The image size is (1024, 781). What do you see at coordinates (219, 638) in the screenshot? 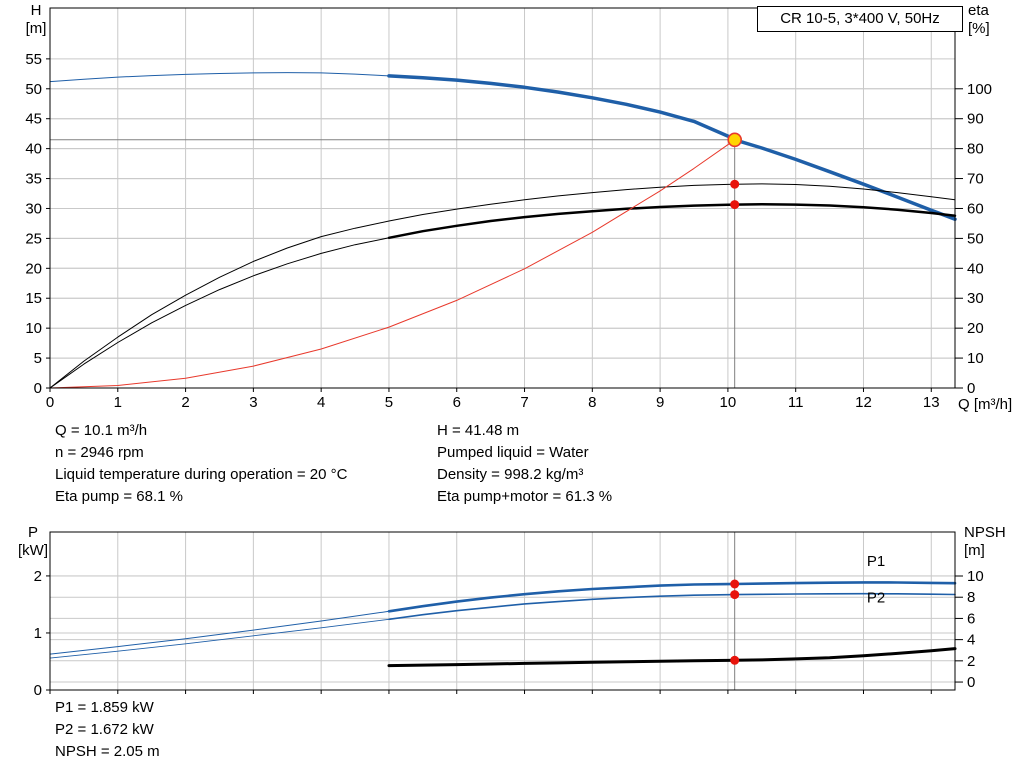
I see `p2-curve-thin` at bounding box center [219, 638].